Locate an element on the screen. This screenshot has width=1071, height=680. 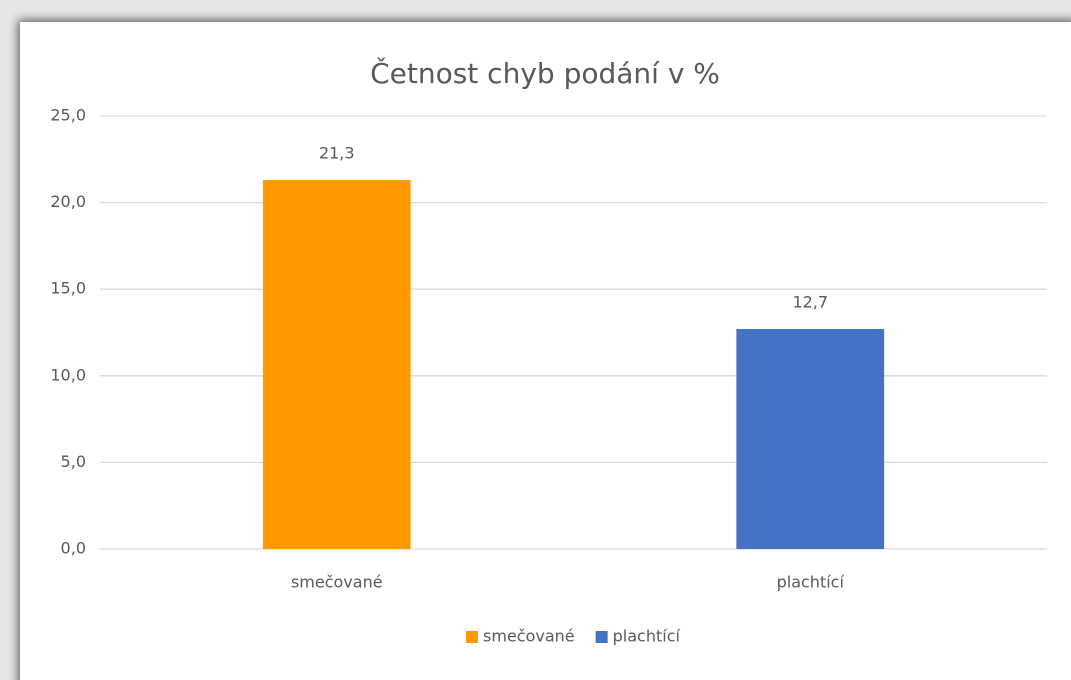
y-tick-label: 15,0 is located at coordinates (68, 288).